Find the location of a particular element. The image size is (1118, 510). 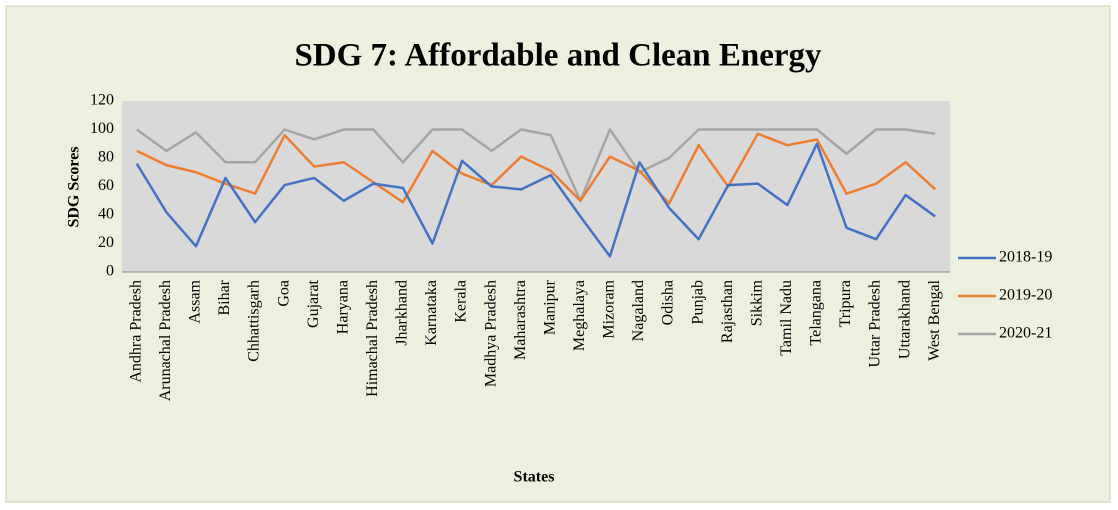

x-tick-label: Himachal Pradesh is located at coordinates (372, 338).